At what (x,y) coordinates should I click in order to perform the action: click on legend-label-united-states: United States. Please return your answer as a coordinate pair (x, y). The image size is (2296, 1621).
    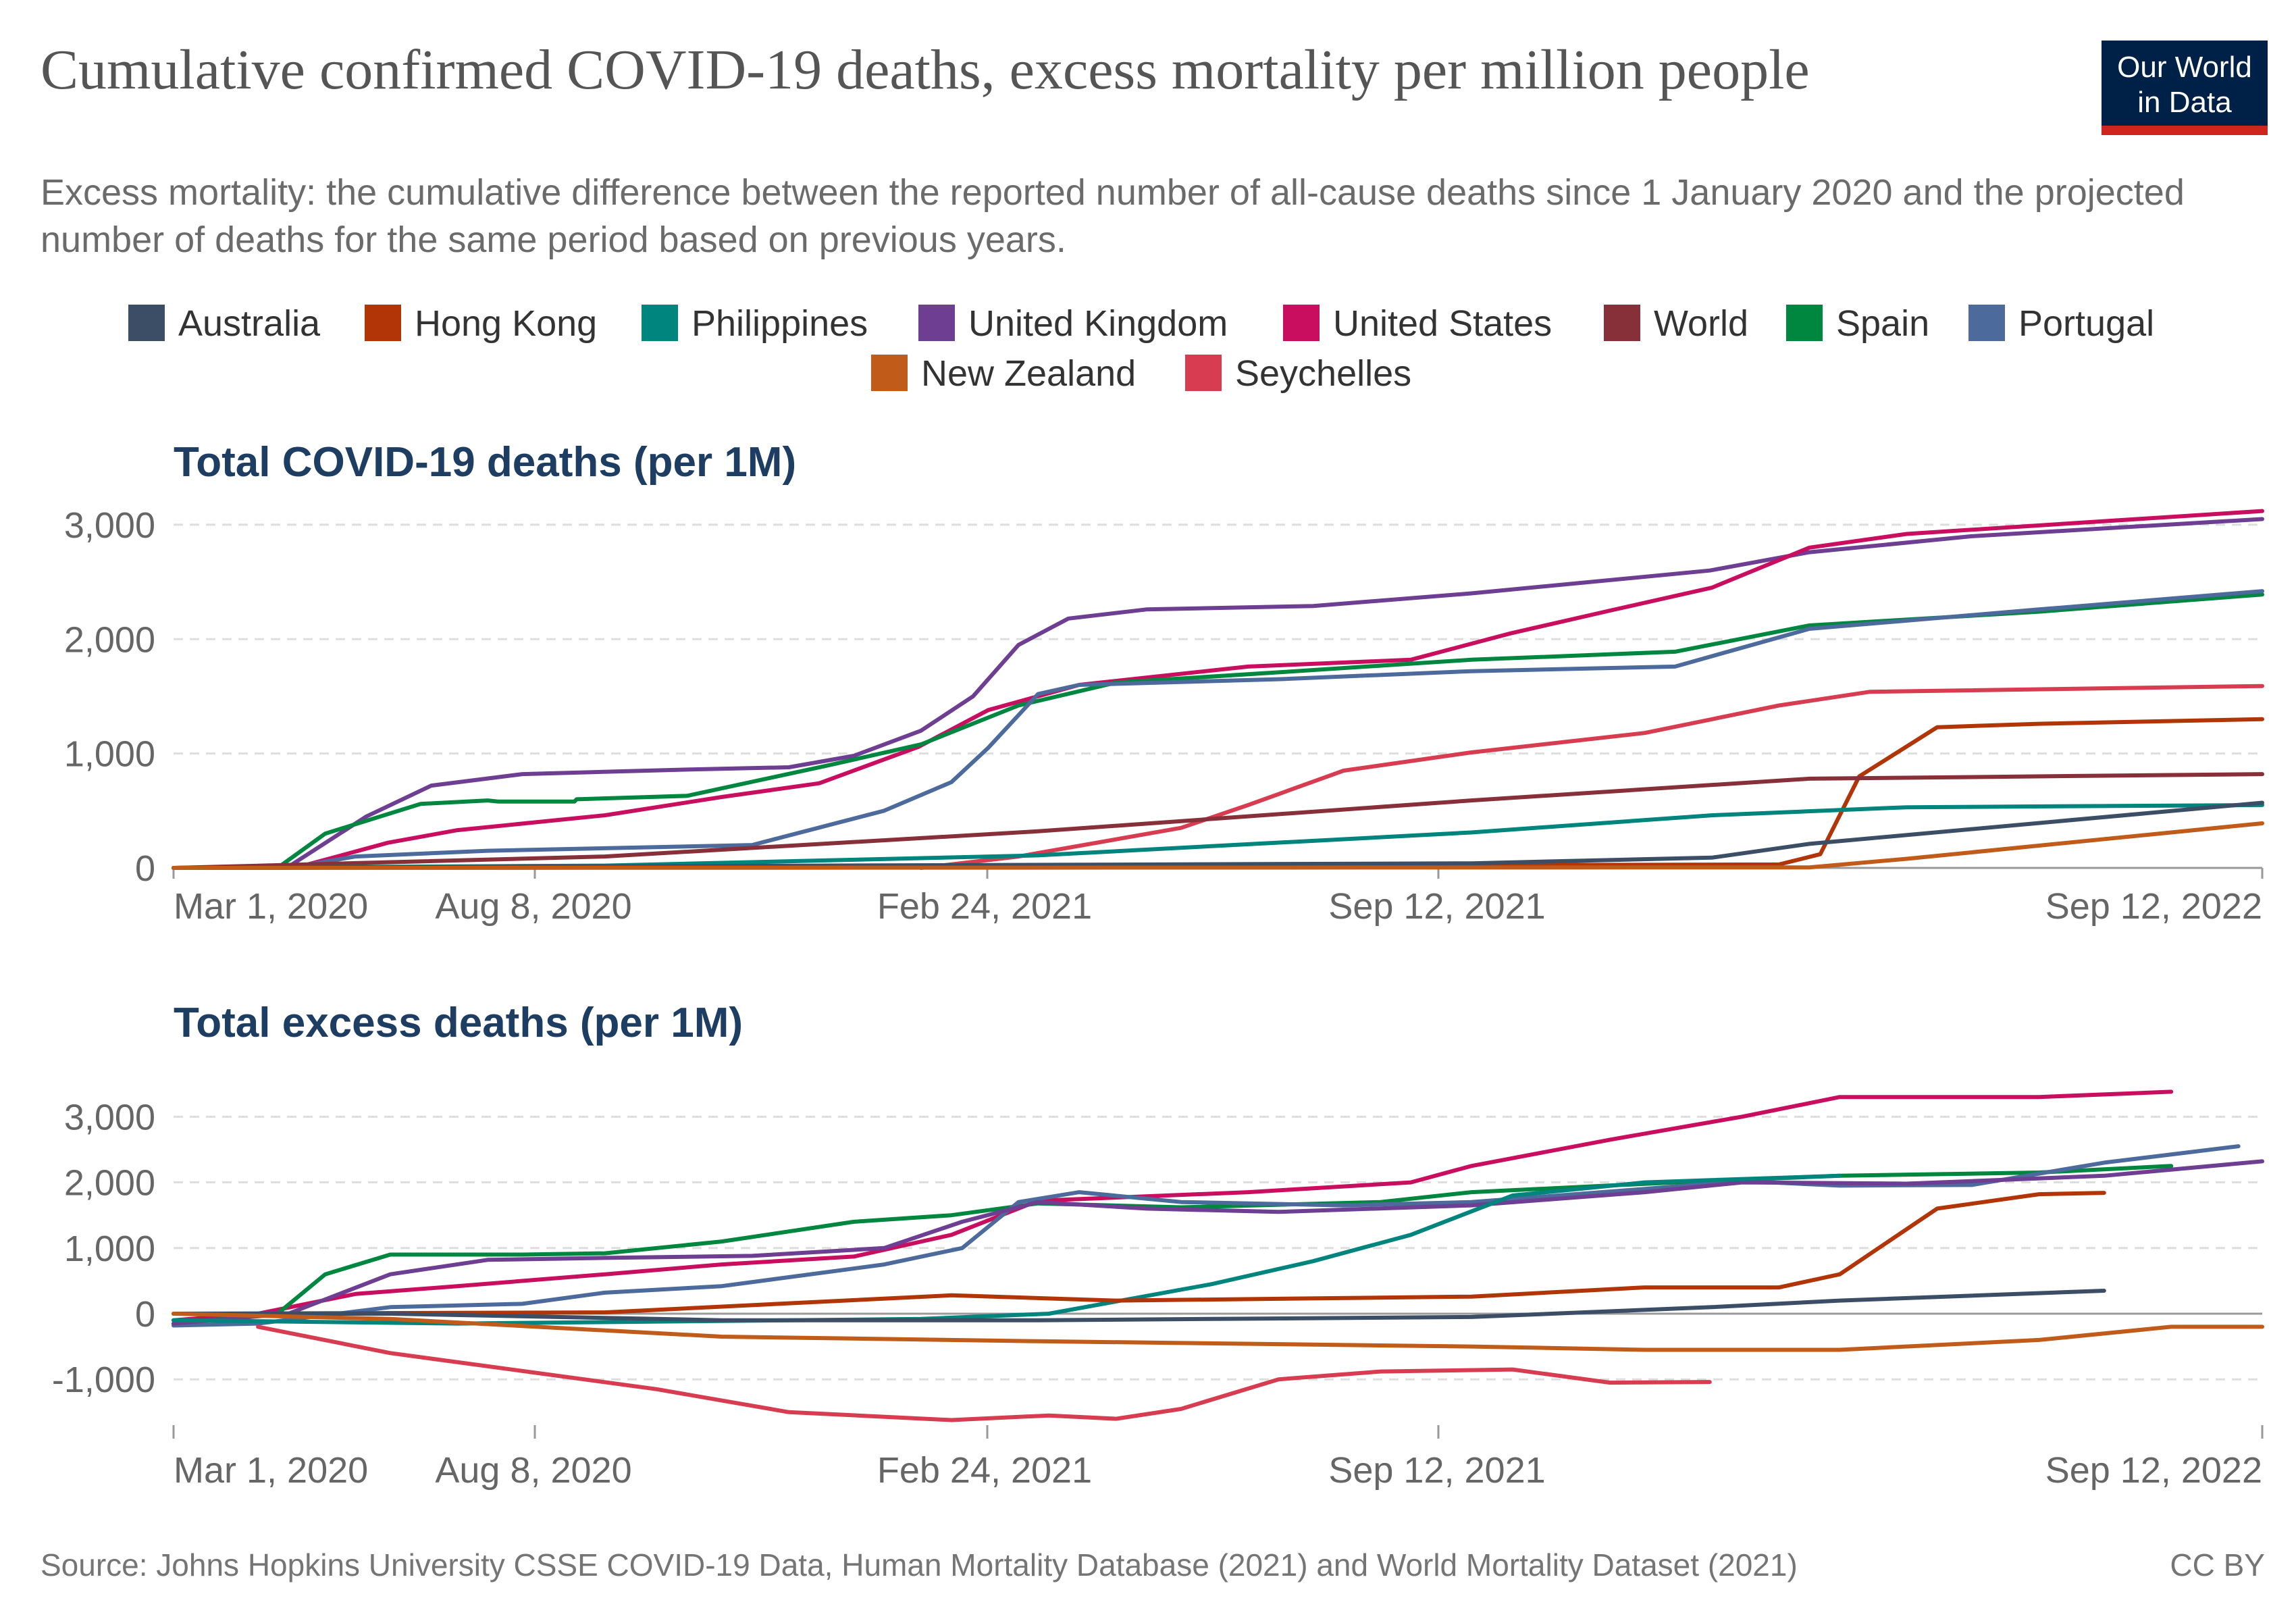
    Looking at the image, I should click on (1443, 323).